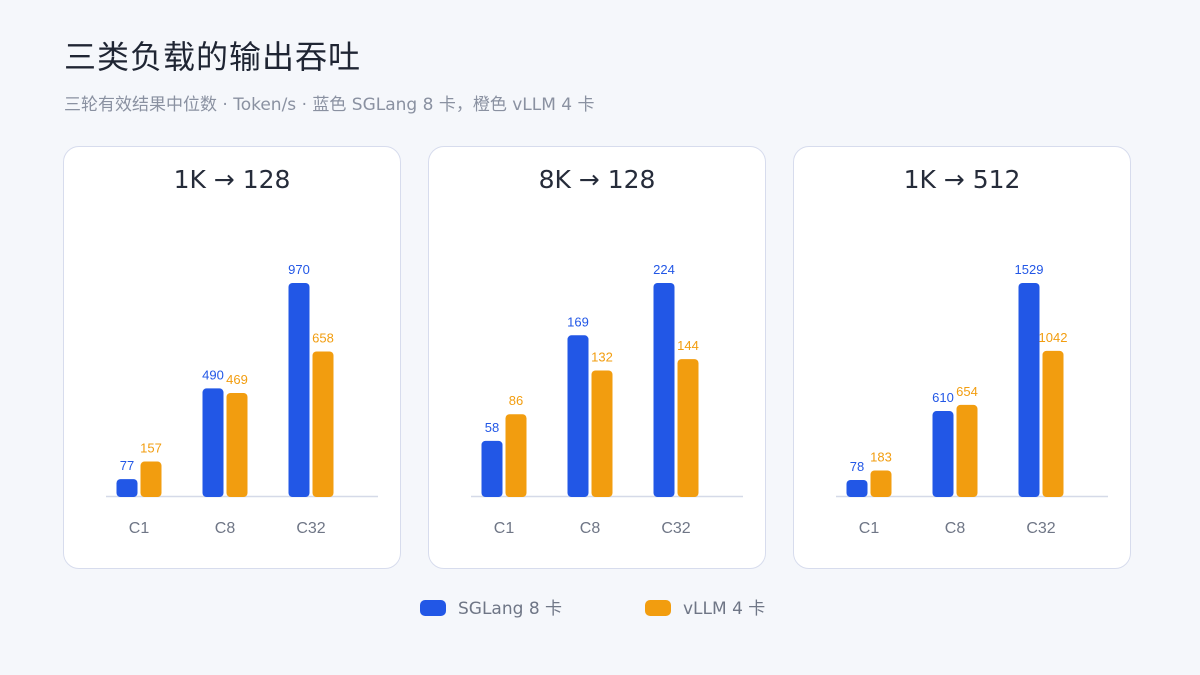 Image resolution: width=1200 pixels, height=675 pixels. I want to click on legend-swatch-vllm, so click(658, 608).